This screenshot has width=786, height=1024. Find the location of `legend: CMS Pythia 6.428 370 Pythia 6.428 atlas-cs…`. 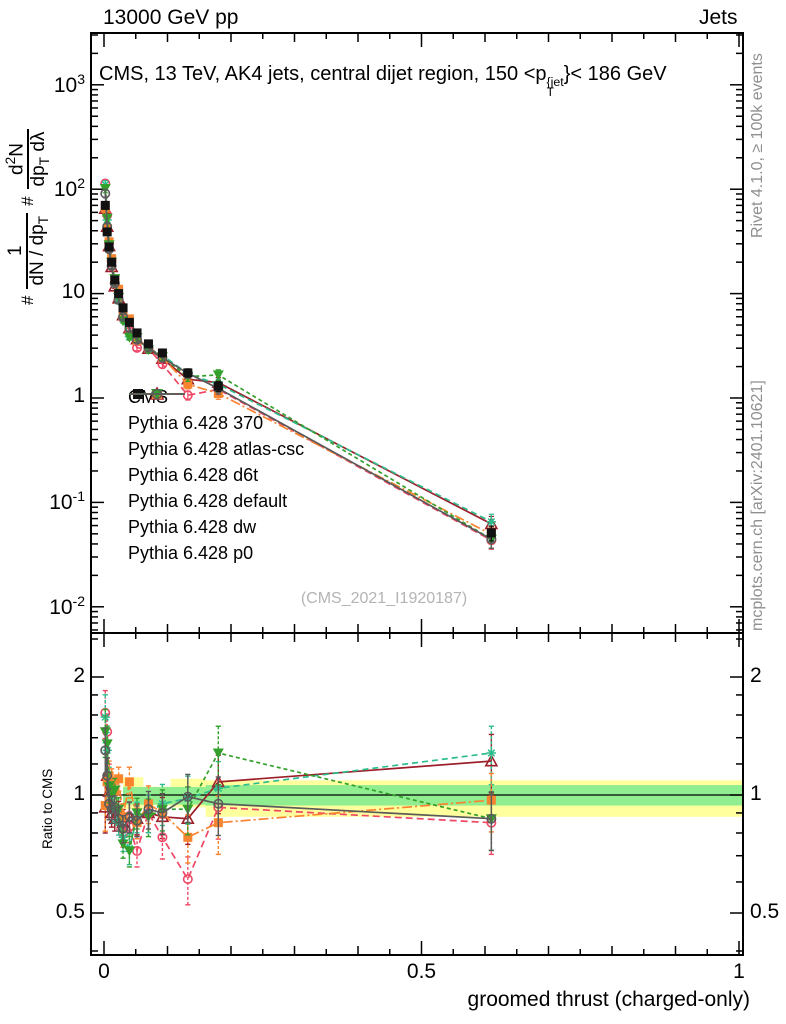

legend: CMS Pythia 6.428 370 Pythia 6.428 atlas-cs… is located at coordinates (216, 475).